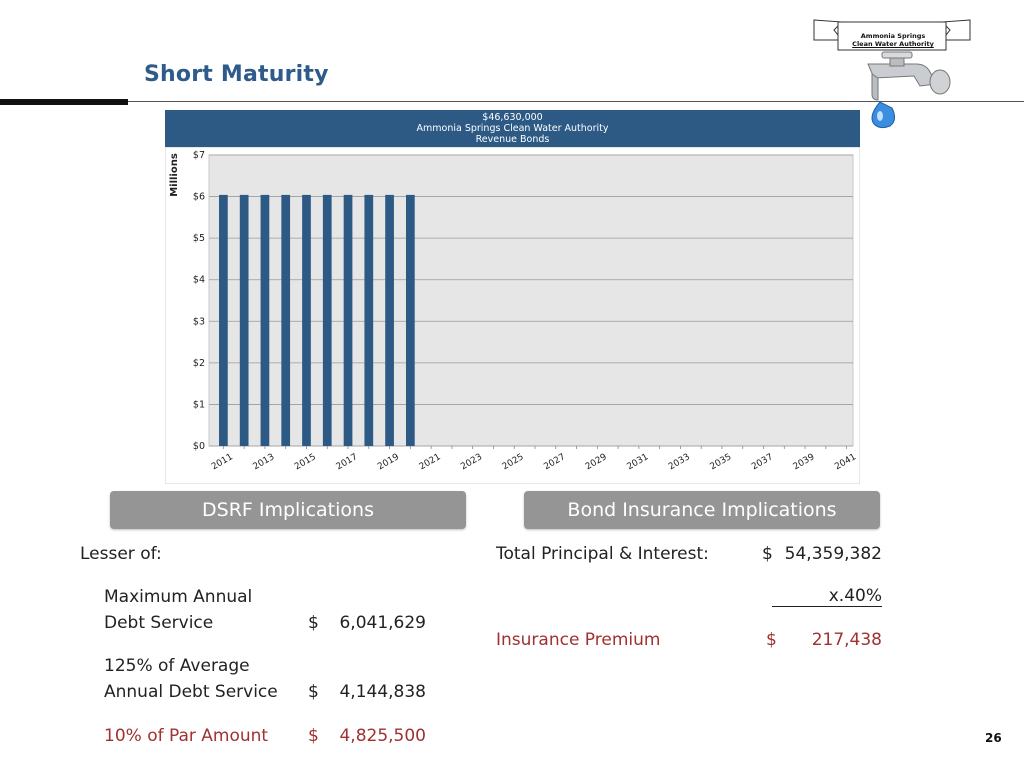  I want to click on page-number: 26, so click(993, 738).